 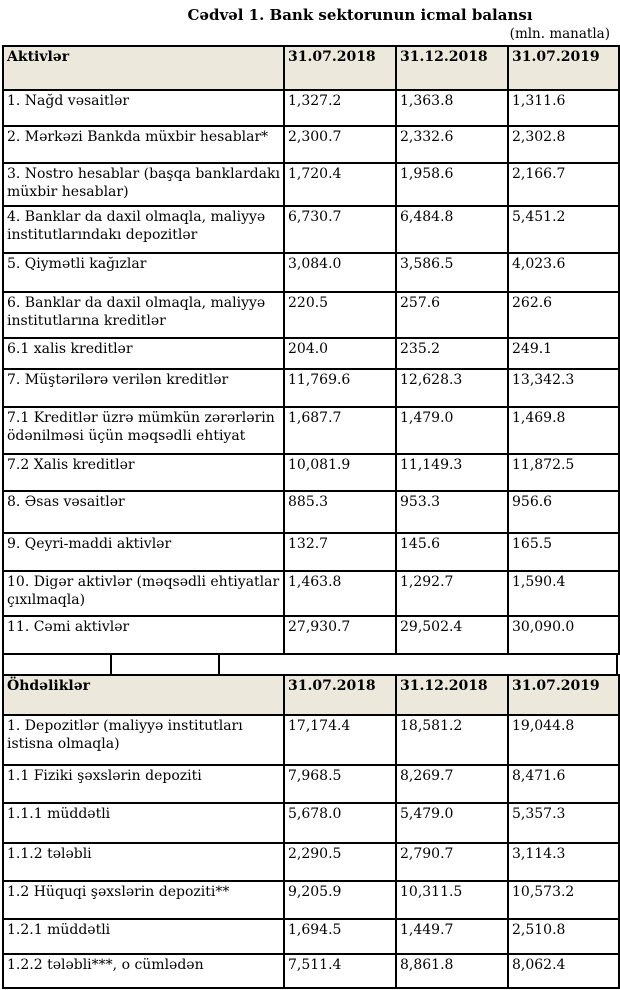 What do you see at coordinates (563, 472) in the screenshot?
I see `value-cell: 11,872.5` at bounding box center [563, 472].